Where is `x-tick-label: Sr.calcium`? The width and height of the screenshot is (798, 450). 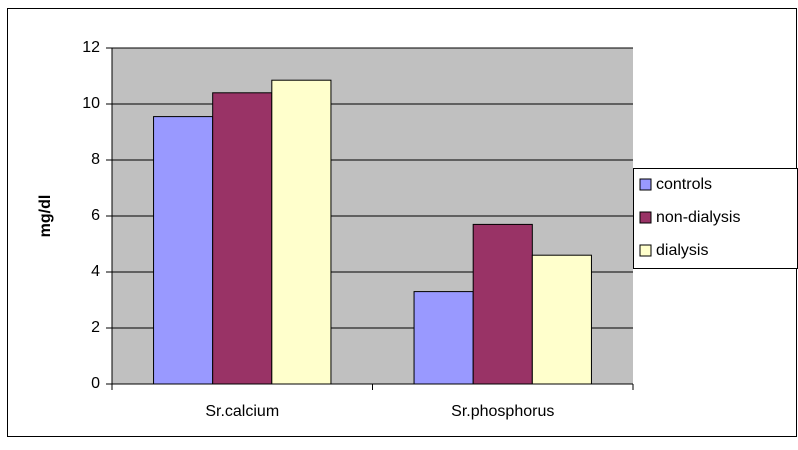
x-tick-label: Sr.calcium is located at coordinates (242, 411).